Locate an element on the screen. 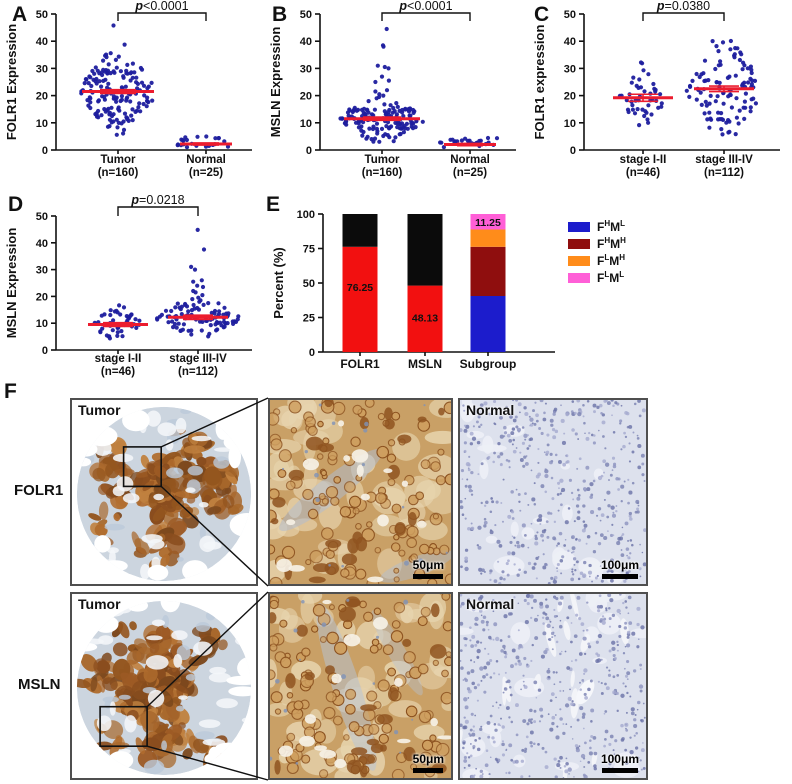  msln-tumor-tma-image: Tumor is located at coordinates (164, 686).